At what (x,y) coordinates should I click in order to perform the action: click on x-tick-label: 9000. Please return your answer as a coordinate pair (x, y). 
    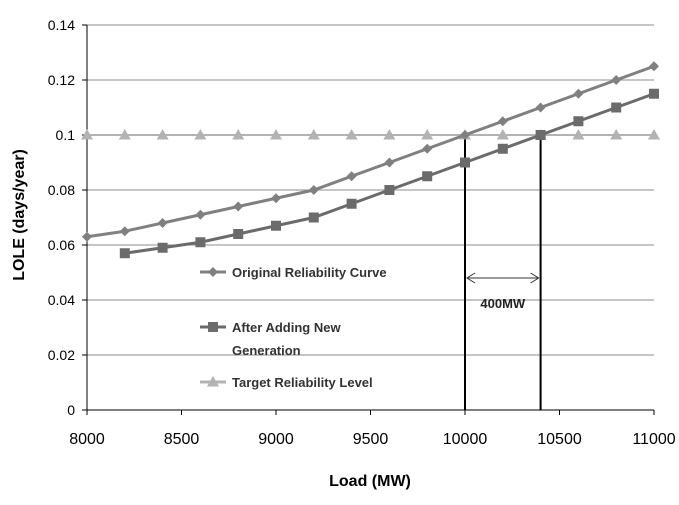
    Looking at the image, I should click on (276, 439).